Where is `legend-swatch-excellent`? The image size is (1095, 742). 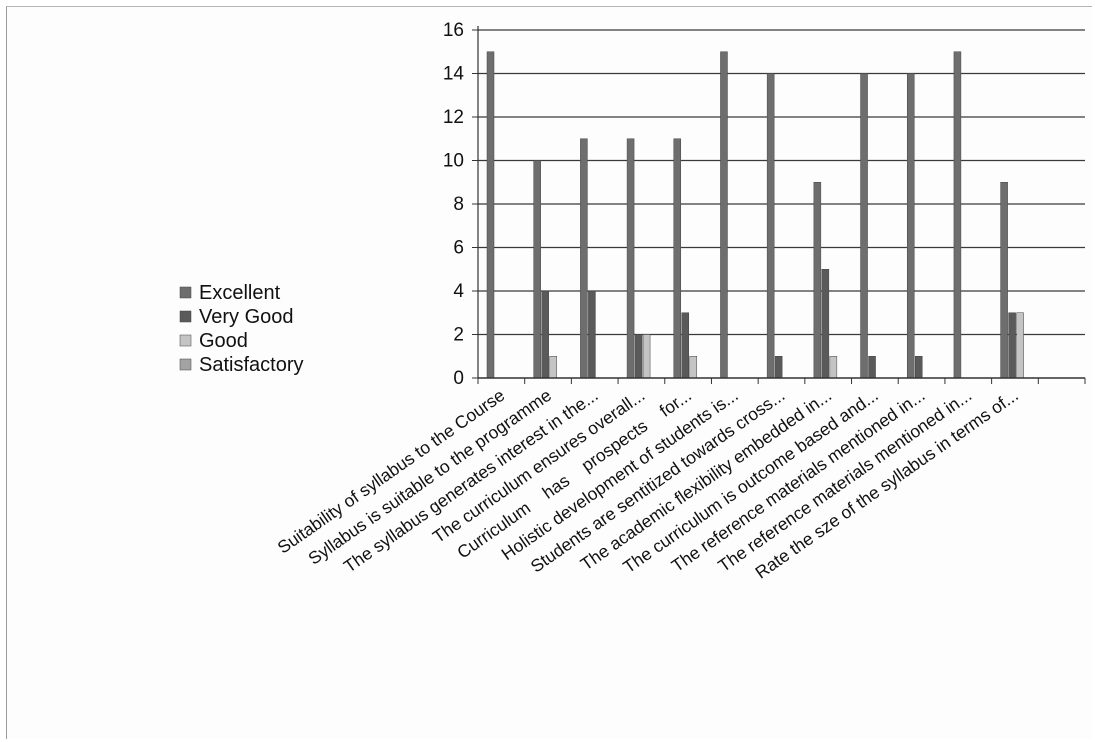
legend-swatch-excellent is located at coordinates (185, 292).